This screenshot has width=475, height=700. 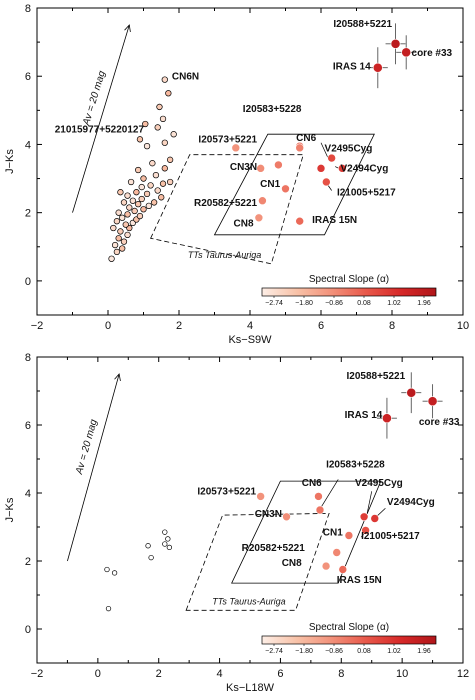 I want to click on colorbar-tick-label: 1.02, so click(x=394, y=303).